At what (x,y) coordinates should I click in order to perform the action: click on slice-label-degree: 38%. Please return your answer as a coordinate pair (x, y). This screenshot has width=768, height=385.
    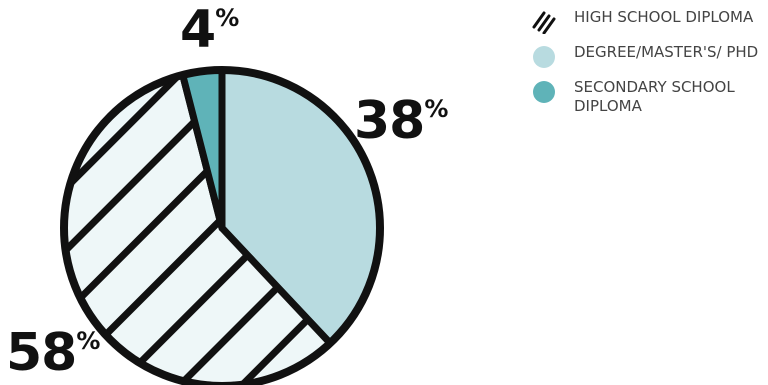
    Looking at the image, I should click on (401, 121).